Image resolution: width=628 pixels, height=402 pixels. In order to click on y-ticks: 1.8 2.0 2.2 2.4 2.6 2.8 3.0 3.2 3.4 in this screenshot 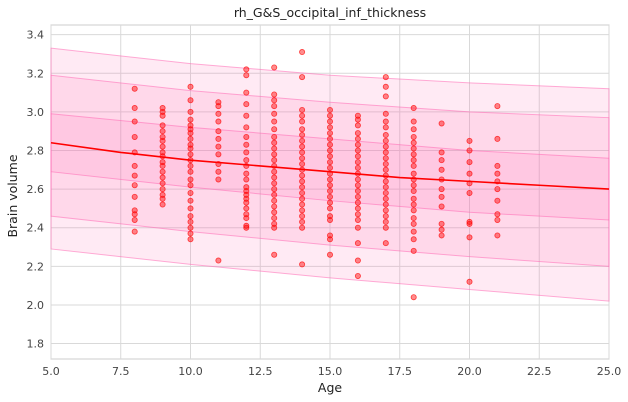, I will do `click(36, 190)`.